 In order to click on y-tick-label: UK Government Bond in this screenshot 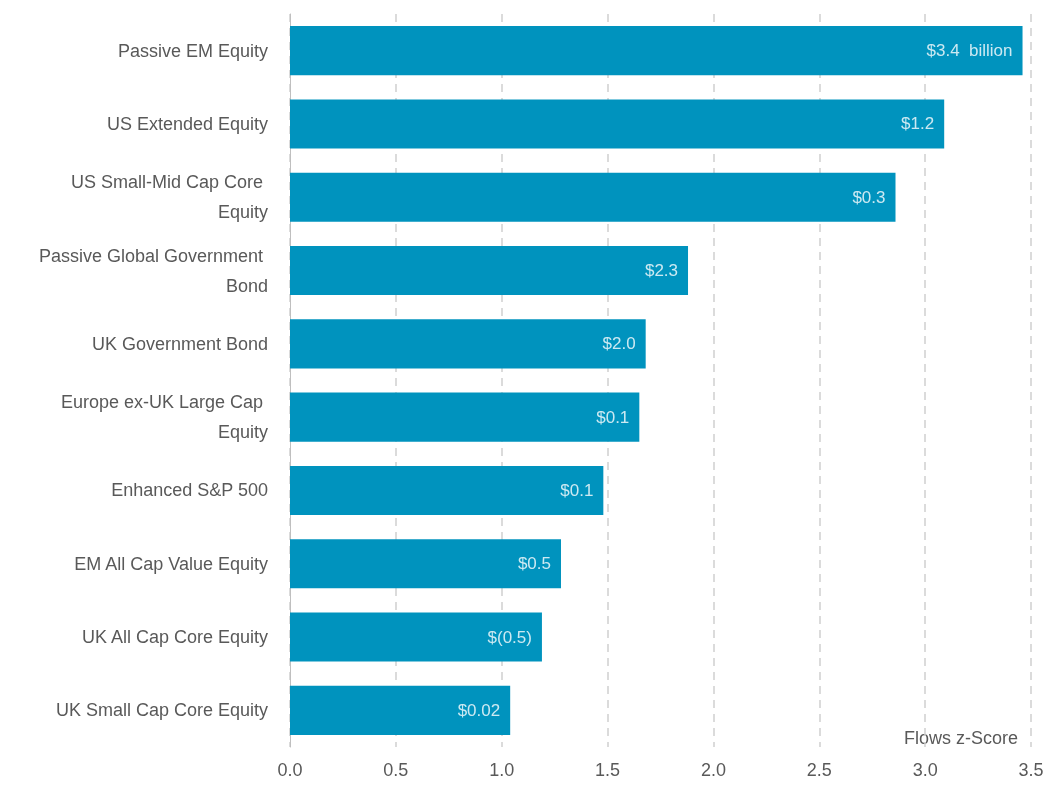, I will do `click(179, 343)`.